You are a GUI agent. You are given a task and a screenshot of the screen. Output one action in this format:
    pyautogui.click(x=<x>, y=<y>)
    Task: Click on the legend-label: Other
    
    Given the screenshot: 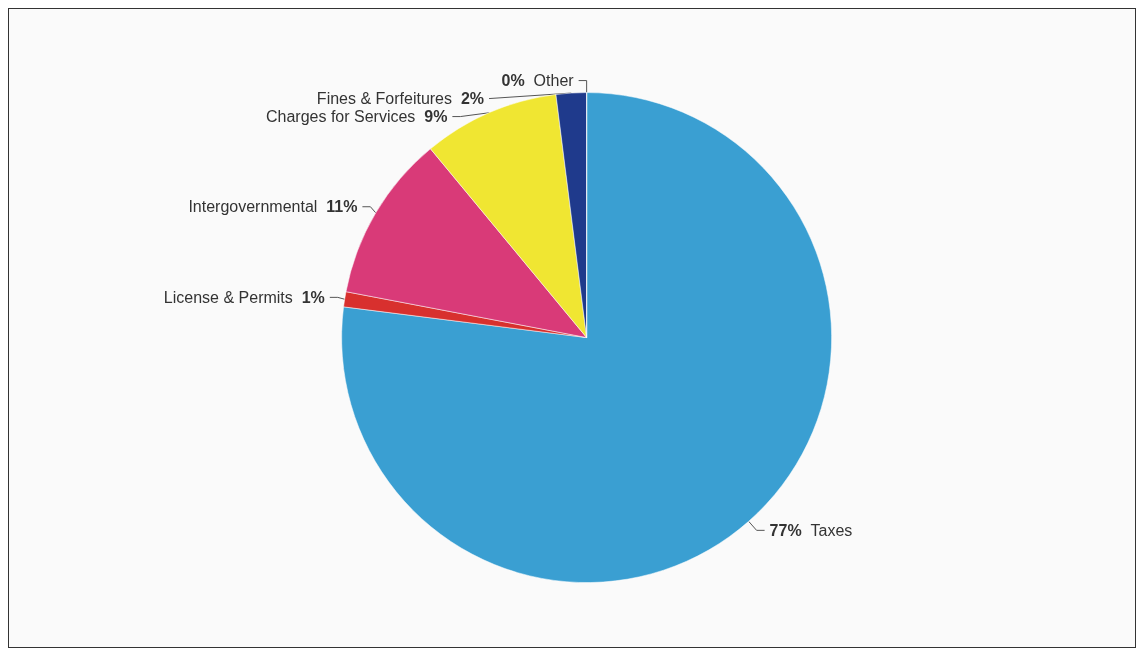 What is the action you would take?
    pyautogui.click(x=554, y=81)
    